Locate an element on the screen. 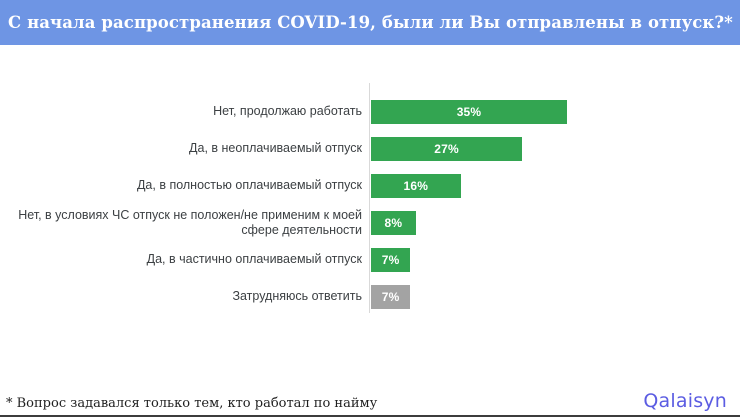 Image resolution: width=740 pixels, height=417 pixels. bar: 35% is located at coordinates (469, 111).